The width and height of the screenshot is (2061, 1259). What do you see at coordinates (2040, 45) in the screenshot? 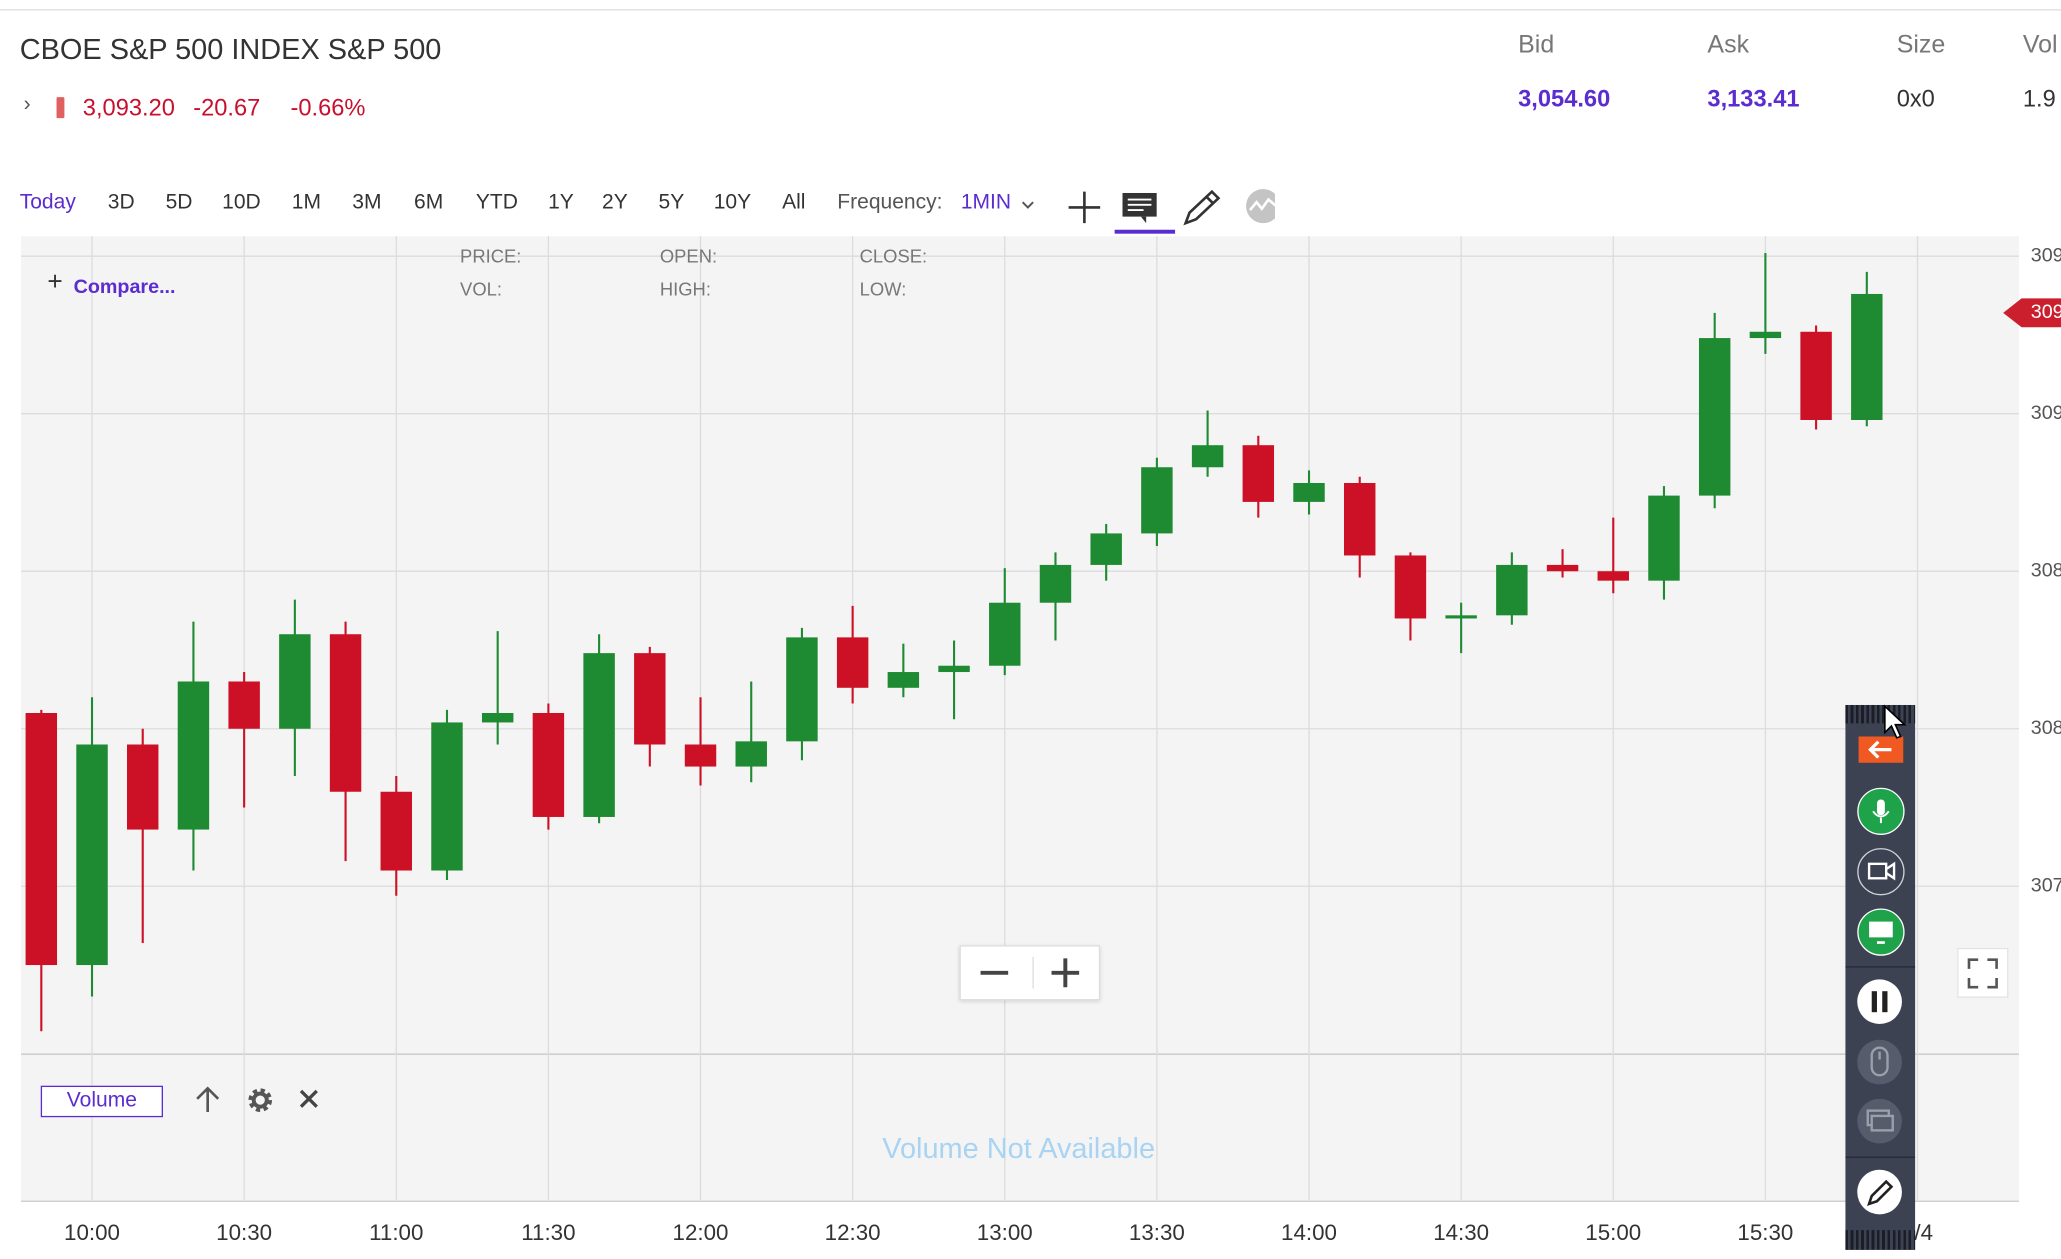
I see `market-label: Vol` at bounding box center [2040, 45].